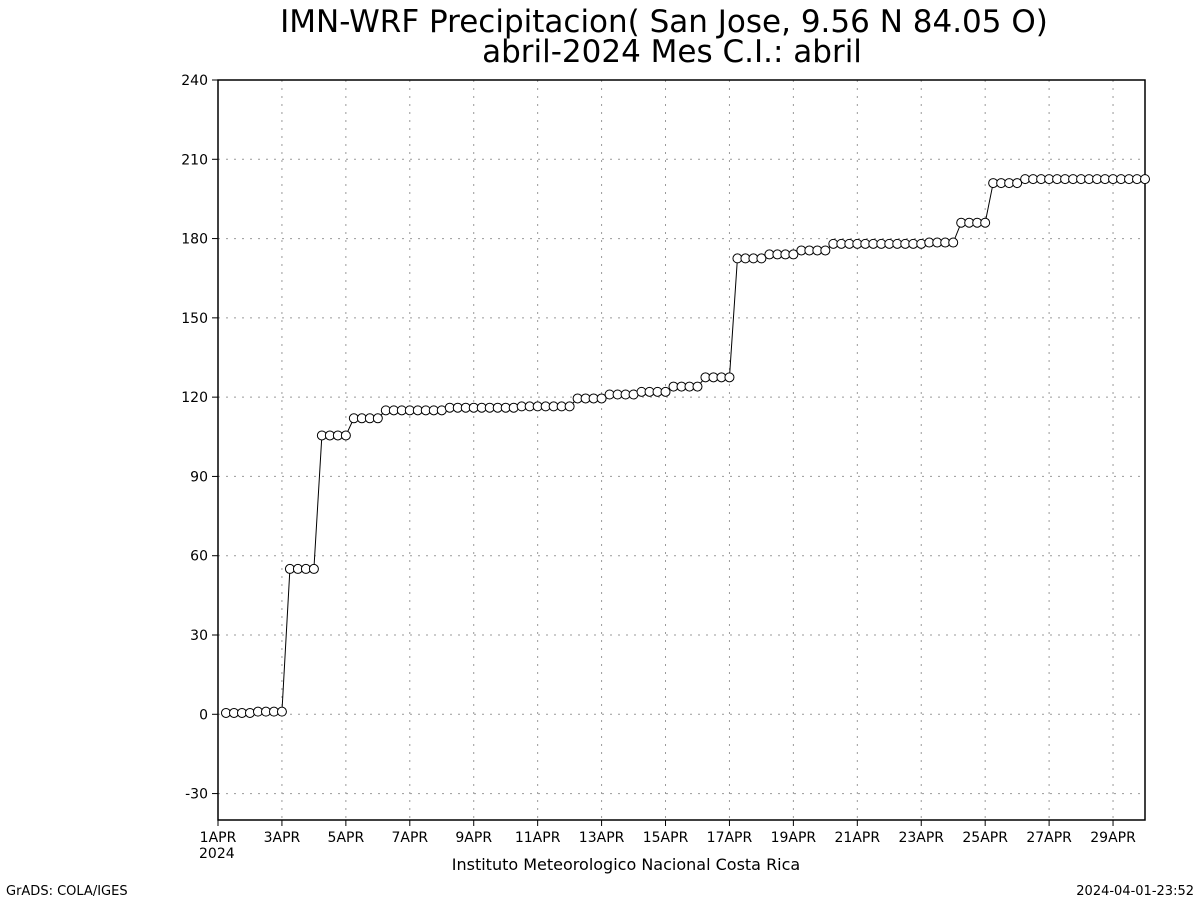 This screenshot has height=900, width=1200. What do you see at coordinates (409, 838) in the screenshot?
I see `x-tick-label: 7APR` at bounding box center [409, 838].